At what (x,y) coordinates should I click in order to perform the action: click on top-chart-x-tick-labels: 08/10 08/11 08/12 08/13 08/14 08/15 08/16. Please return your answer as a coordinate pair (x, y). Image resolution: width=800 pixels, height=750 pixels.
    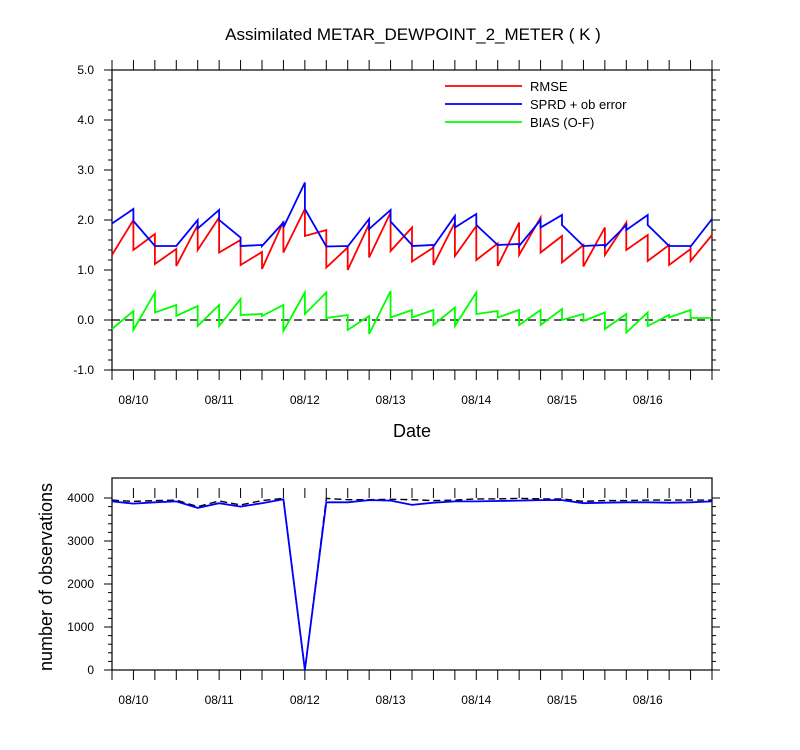
    Looking at the image, I should click on (390, 400).